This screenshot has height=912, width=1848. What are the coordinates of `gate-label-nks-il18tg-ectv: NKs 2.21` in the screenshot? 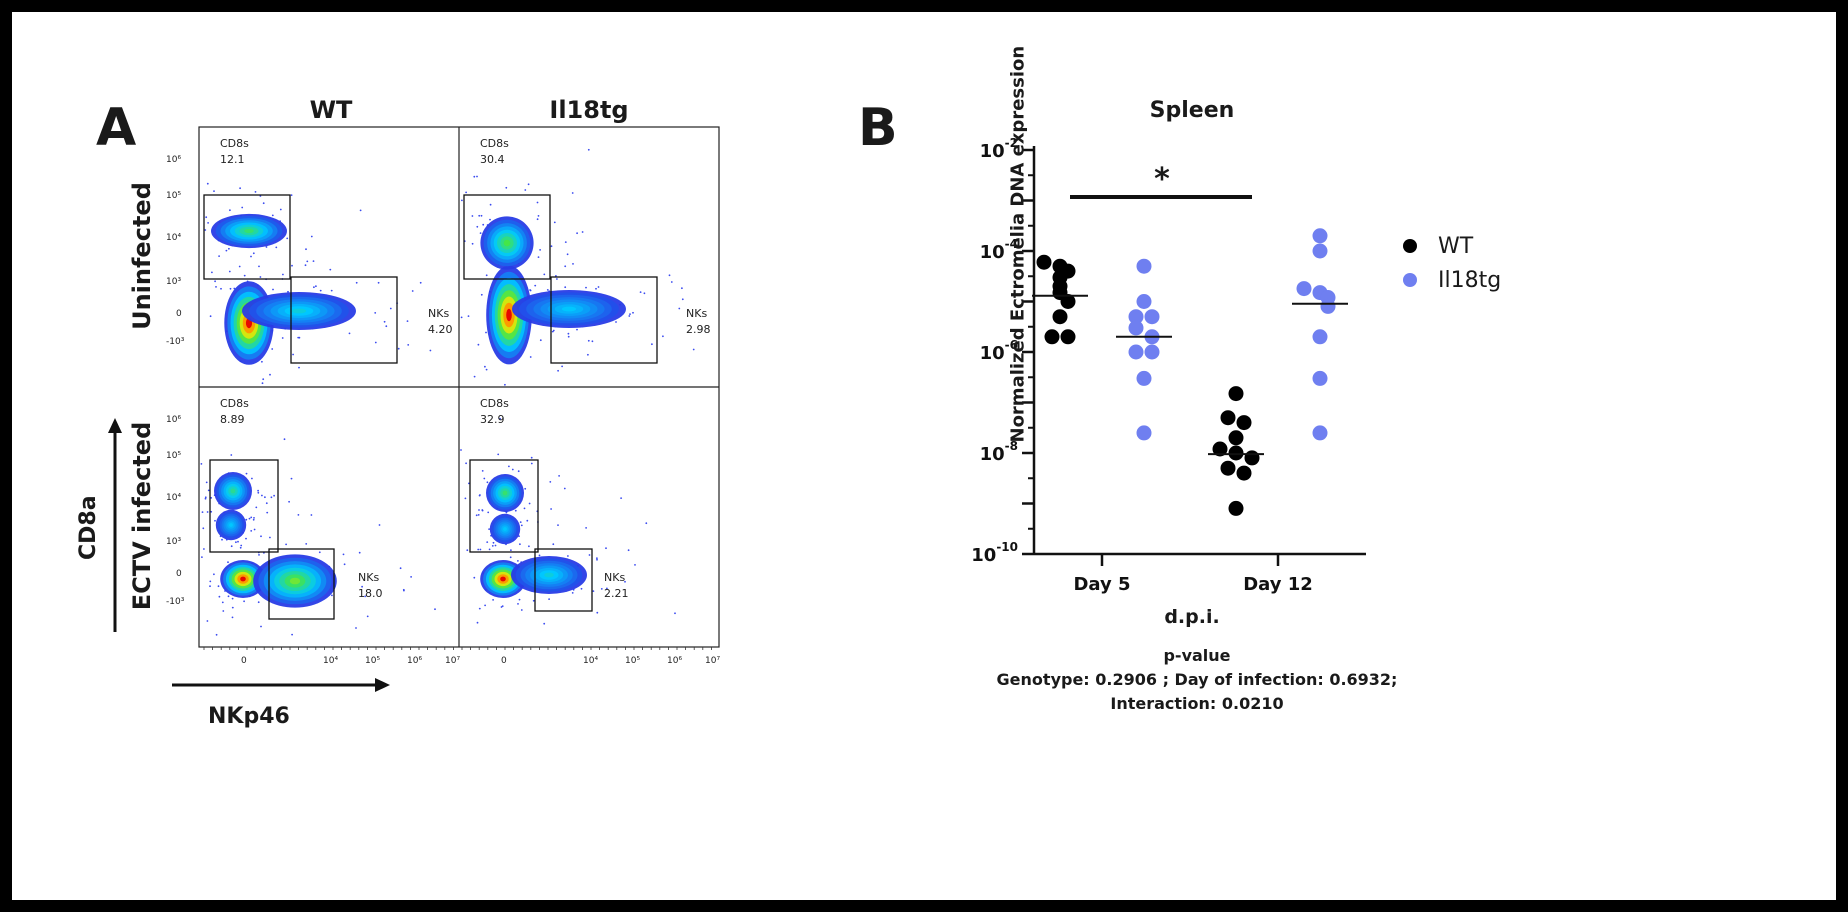 It's located at (616, 585).